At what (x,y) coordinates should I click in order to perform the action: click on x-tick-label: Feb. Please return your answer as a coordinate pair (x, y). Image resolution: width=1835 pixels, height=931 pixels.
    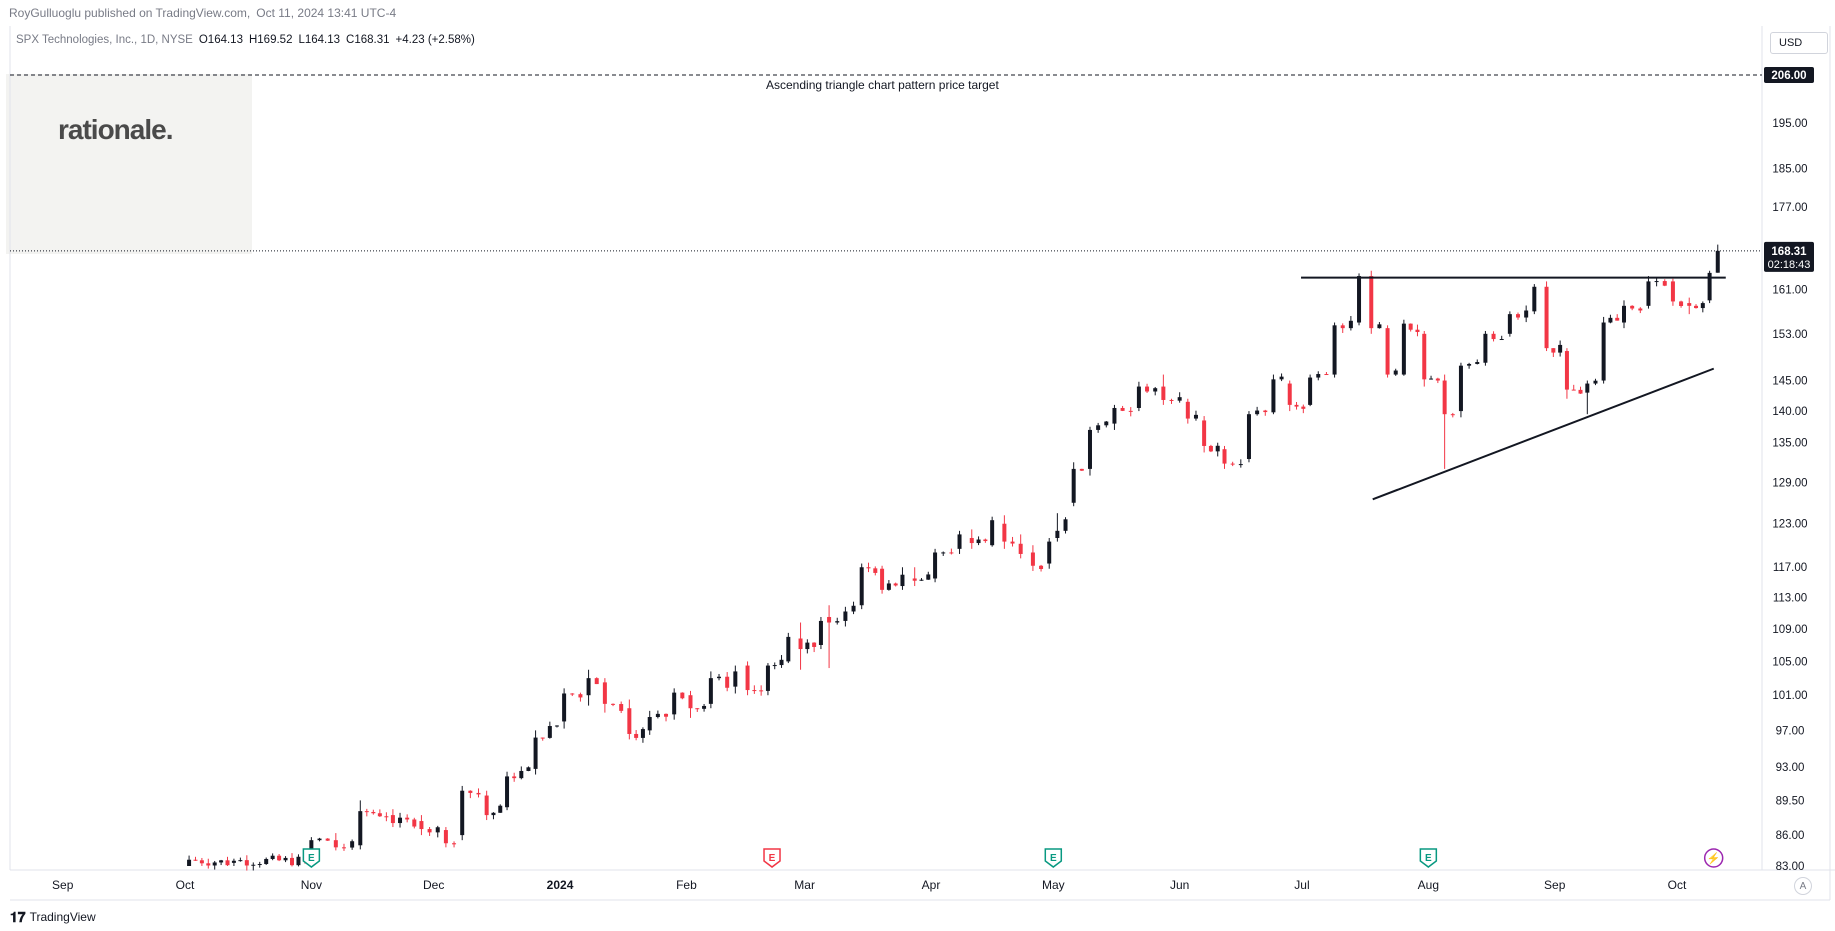
    Looking at the image, I should click on (686, 885).